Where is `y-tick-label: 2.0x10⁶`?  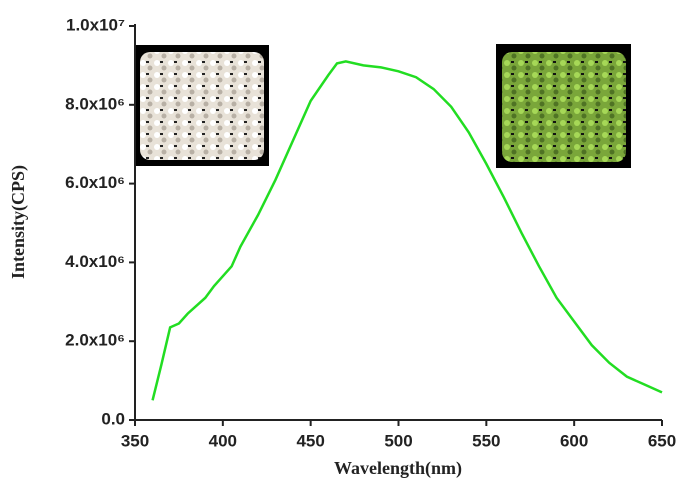
y-tick-label: 2.0x10⁶ is located at coordinates (95, 340).